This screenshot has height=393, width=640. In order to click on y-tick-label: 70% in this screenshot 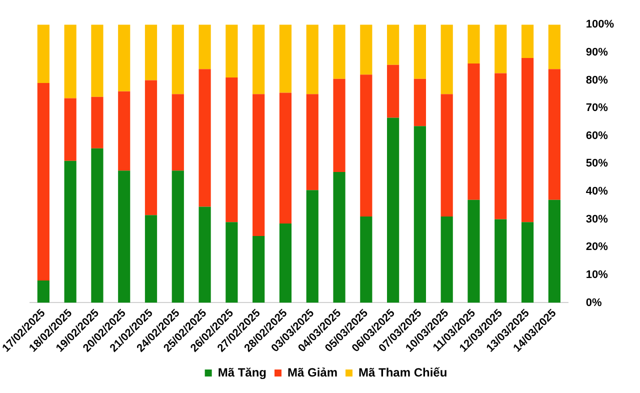, I will do `click(597, 108)`.